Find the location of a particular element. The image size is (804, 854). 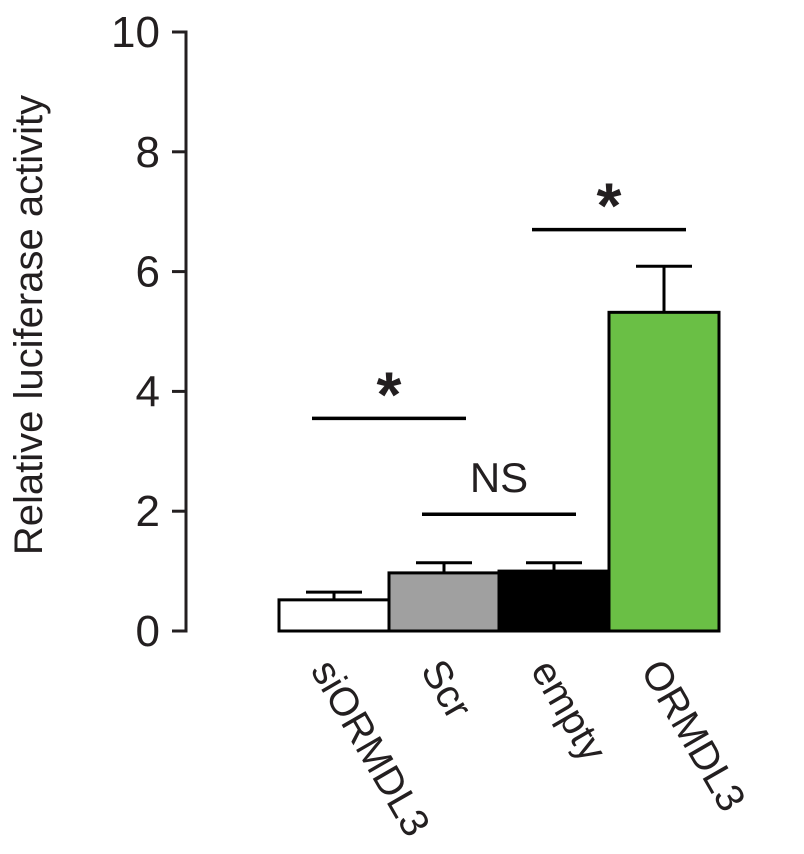

bar-empty is located at coordinates (554, 601).